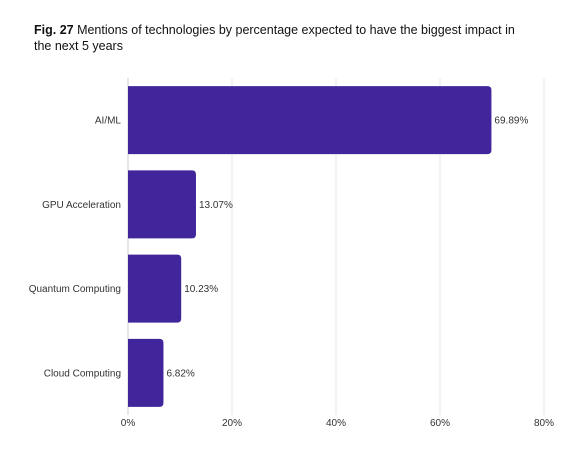  What do you see at coordinates (180, 373) in the screenshot?
I see `value-label: 6.82%` at bounding box center [180, 373].